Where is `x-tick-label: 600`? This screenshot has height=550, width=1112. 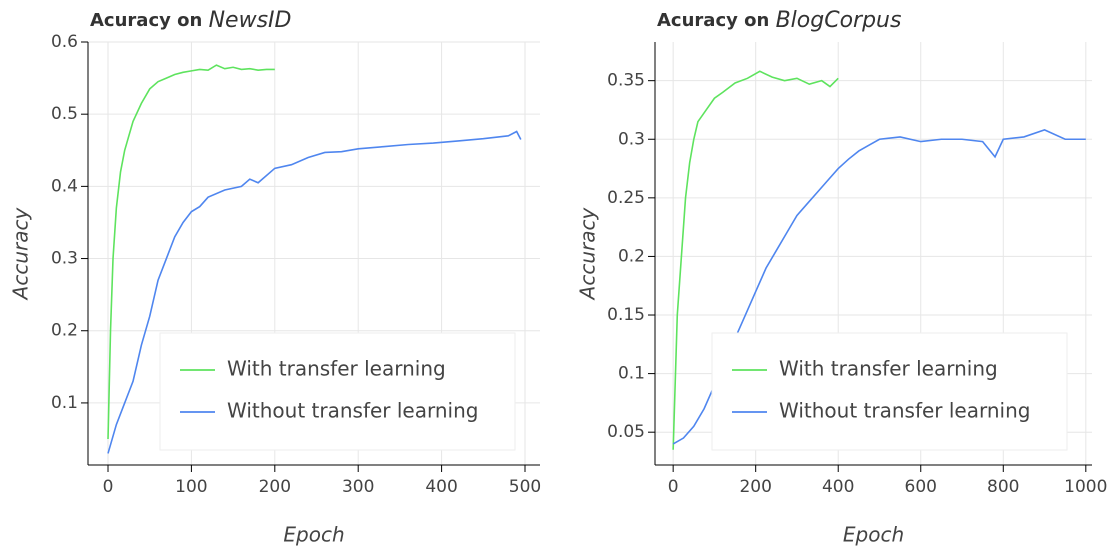 x-tick-label: 600 is located at coordinates (921, 487).